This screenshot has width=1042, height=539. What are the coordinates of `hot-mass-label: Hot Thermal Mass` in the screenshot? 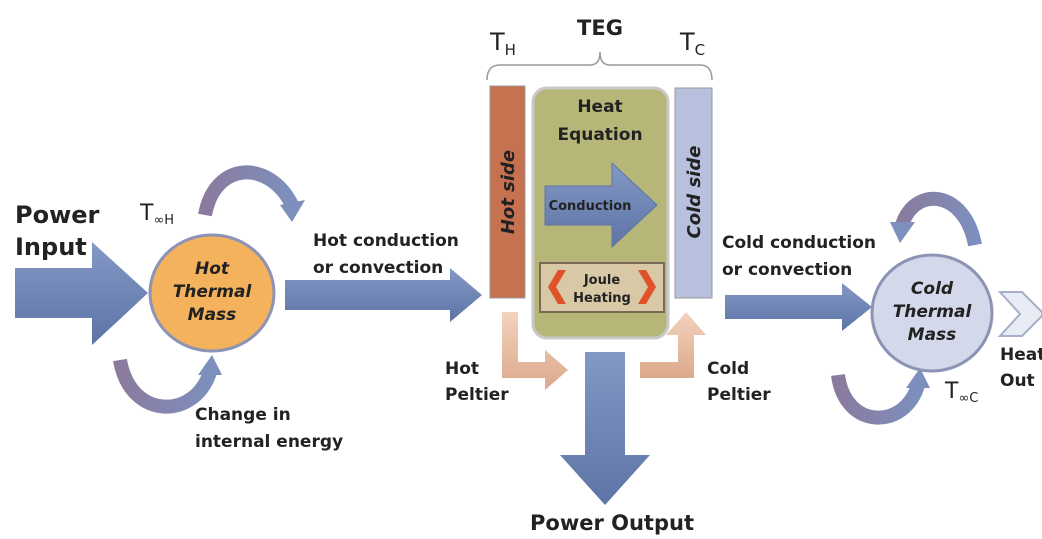 It's located at (213, 292).